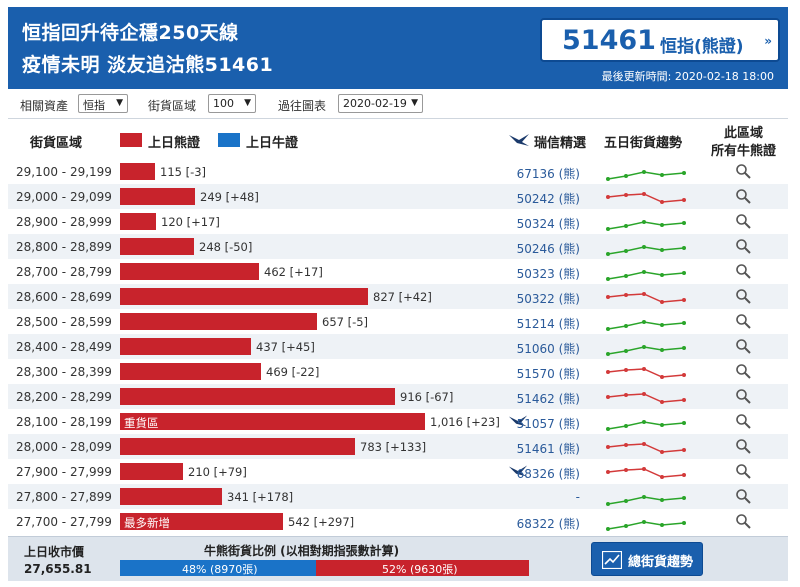  What do you see at coordinates (190, 222) in the screenshot?
I see `bar-value: 120 [+17]` at bounding box center [190, 222].